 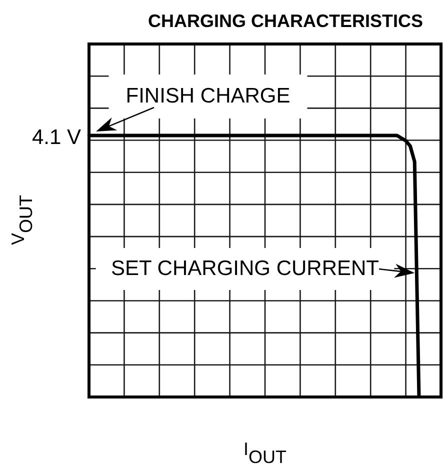 What do you see at coordinates (286, 21) in the screenshot?
I see `chart-title: CHARGING CHARACTERISTICS` at bounding box center [286, 21].